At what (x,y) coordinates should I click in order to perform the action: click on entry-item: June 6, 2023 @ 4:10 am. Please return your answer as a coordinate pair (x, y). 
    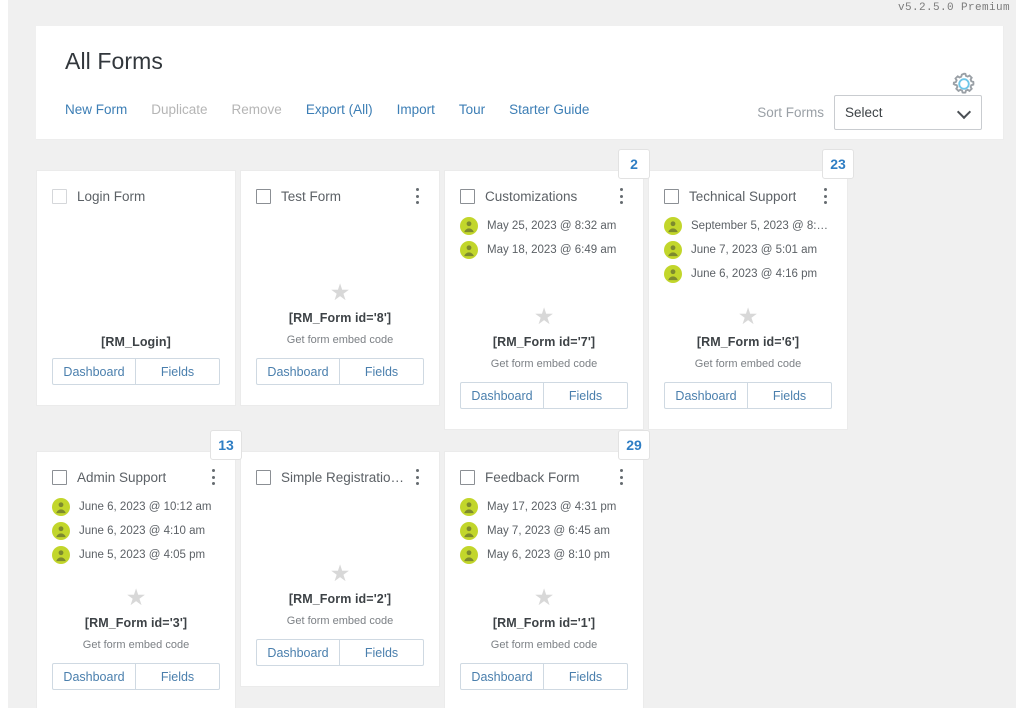
    Looking at the image, I should click on (136, 531).